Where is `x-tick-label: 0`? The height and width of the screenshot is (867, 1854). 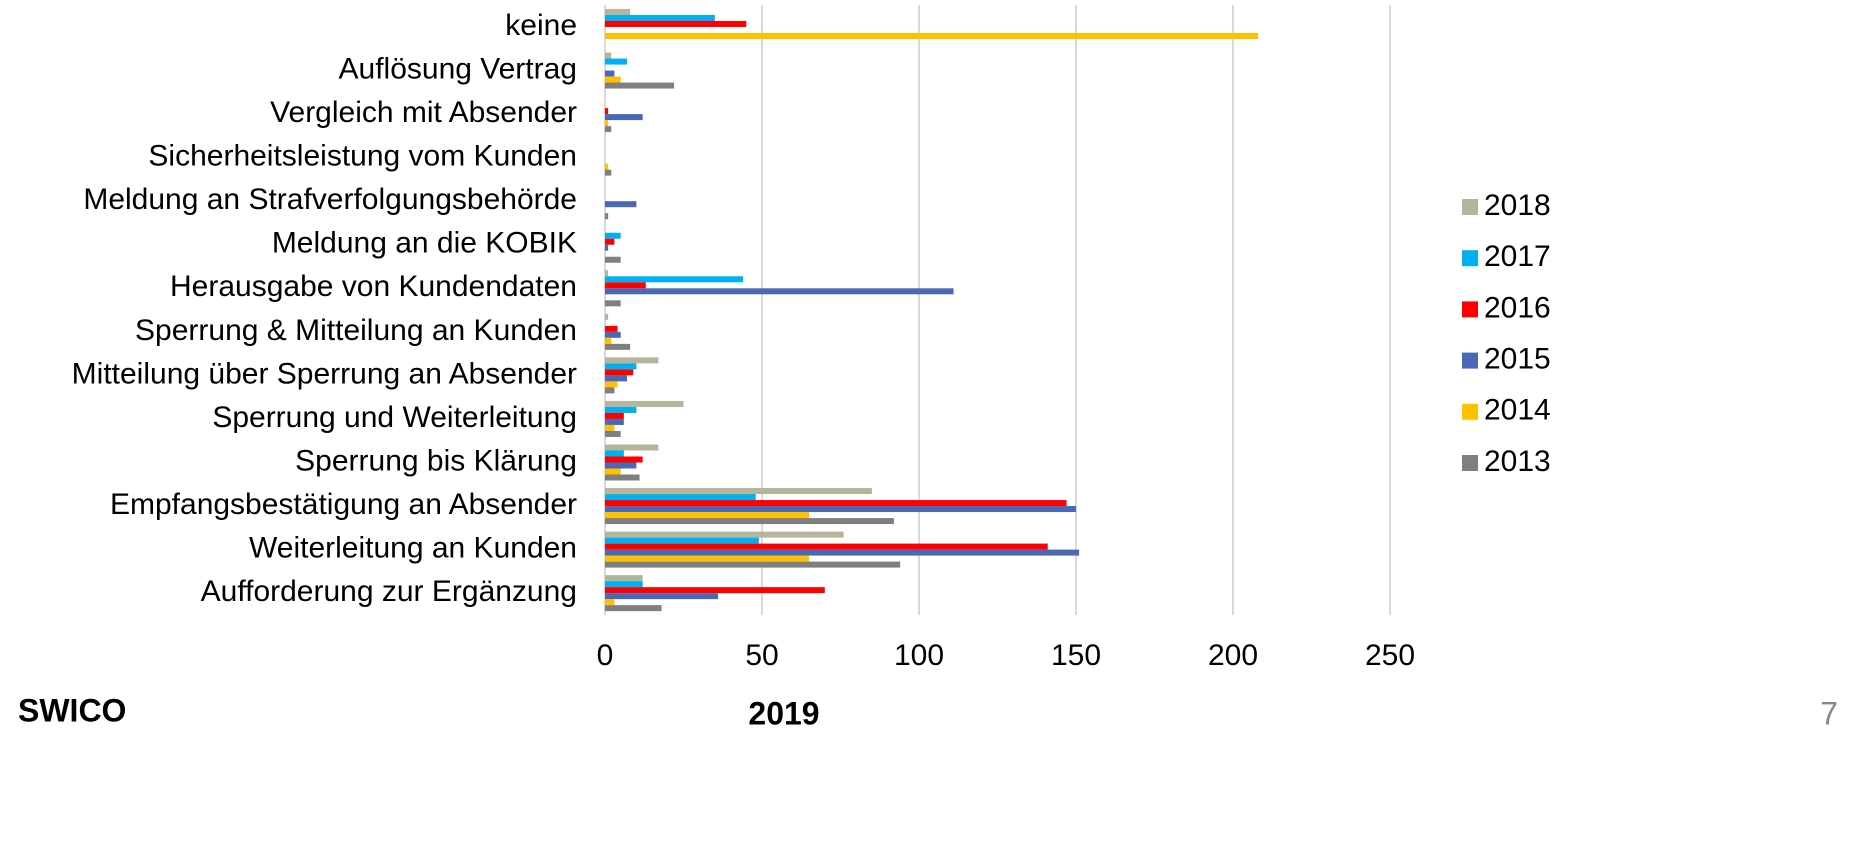 x-tick-label: 0 is located at coordinates (605, 655).